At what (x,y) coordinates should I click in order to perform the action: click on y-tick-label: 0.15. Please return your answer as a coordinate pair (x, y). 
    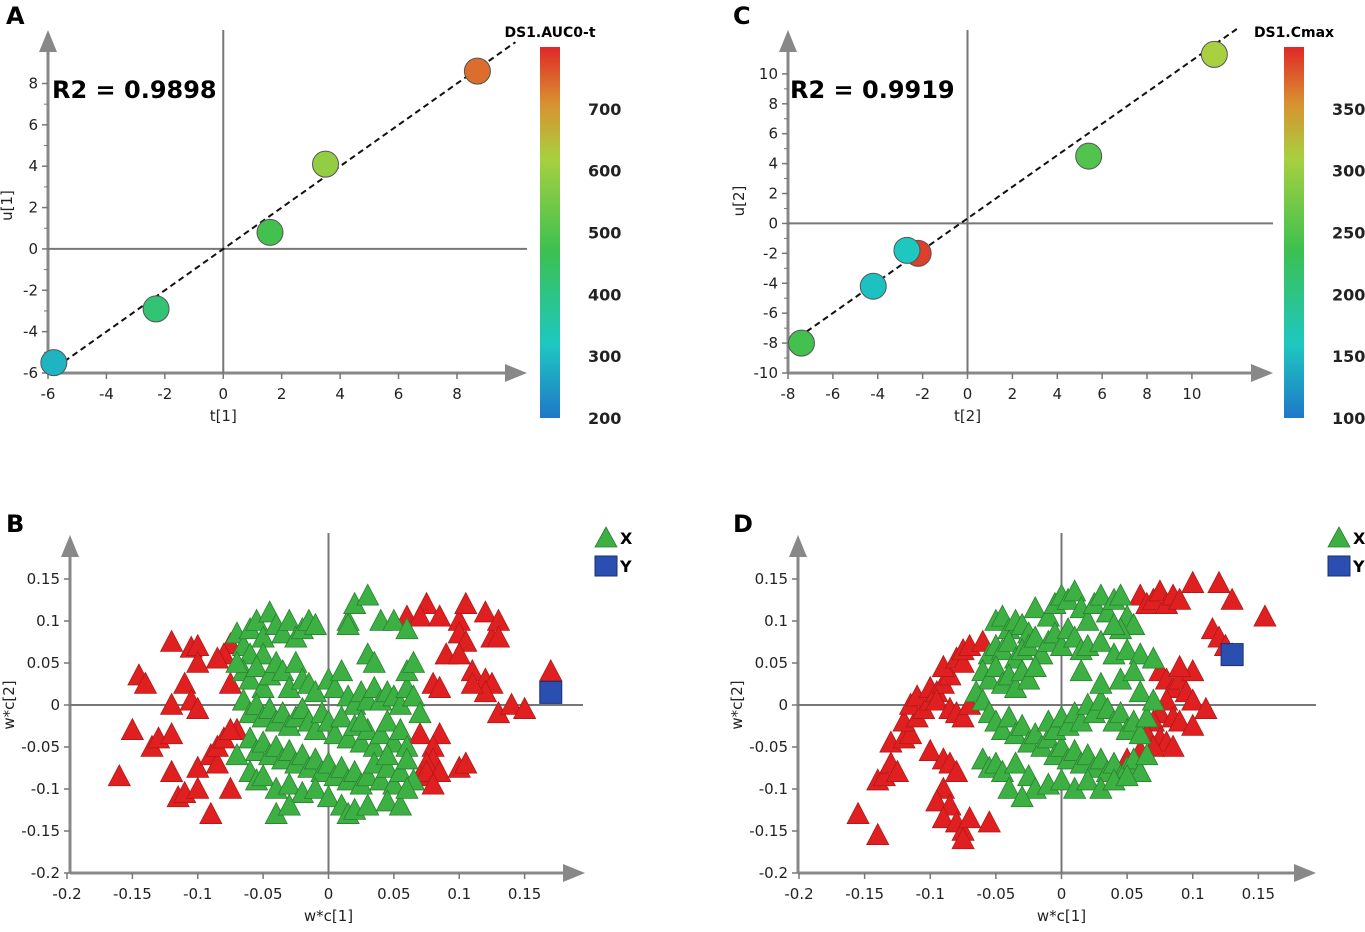
    Looking at the image, I should click on (43, 579).